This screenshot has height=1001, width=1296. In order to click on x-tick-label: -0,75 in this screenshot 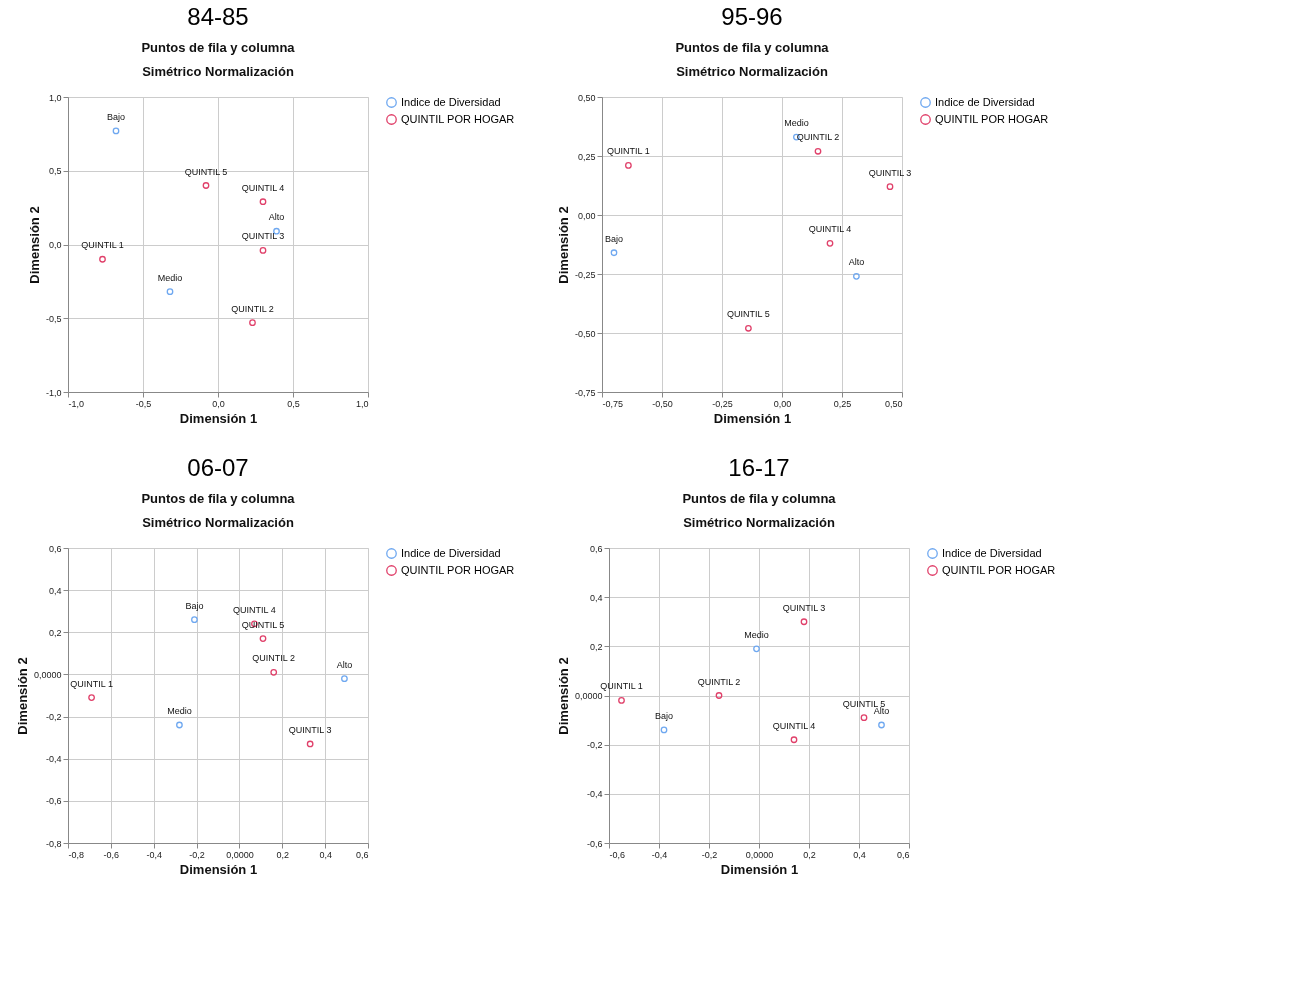, I will do `click(613, 403)`.